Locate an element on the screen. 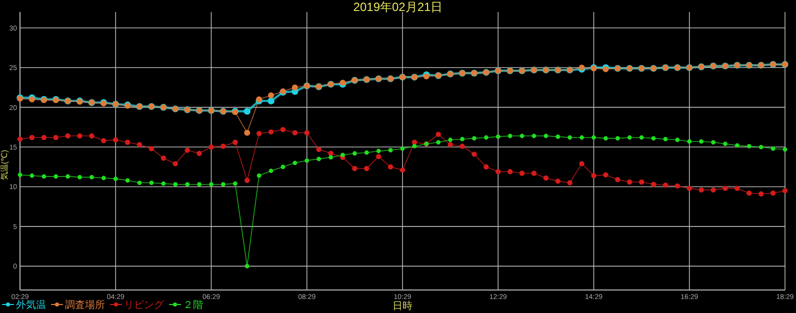 This screenshot has width=796, height=313. legend-外気温: 外気温 is located at coordinates (24, 305).